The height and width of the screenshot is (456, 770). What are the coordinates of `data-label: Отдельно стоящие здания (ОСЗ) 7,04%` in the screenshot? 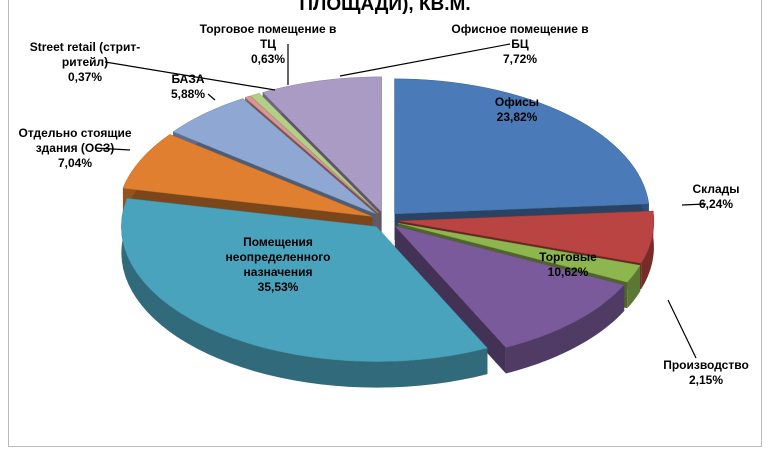 It's located at (75, 148).